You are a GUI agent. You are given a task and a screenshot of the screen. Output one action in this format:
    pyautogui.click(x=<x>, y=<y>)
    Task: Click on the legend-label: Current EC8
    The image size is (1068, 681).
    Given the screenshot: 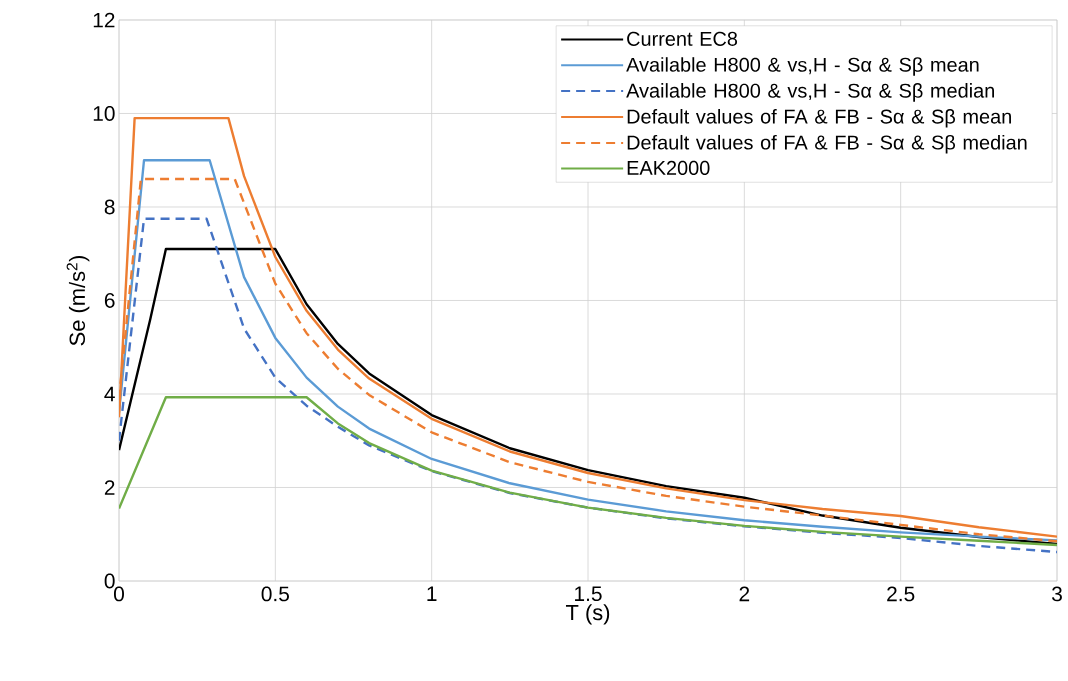 What is the action you would take?
    pyautogui.click(x=682, y=38)
    